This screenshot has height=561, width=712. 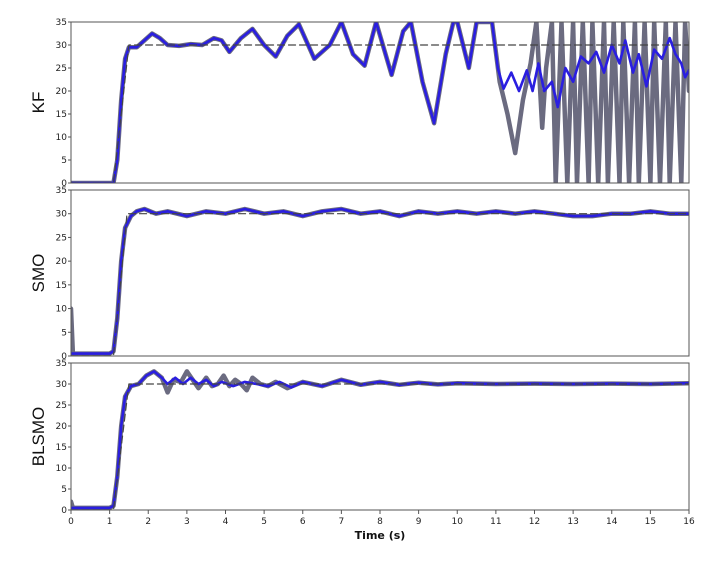 I want to click on x-tick-label: 6, so click(x=303, y=522).